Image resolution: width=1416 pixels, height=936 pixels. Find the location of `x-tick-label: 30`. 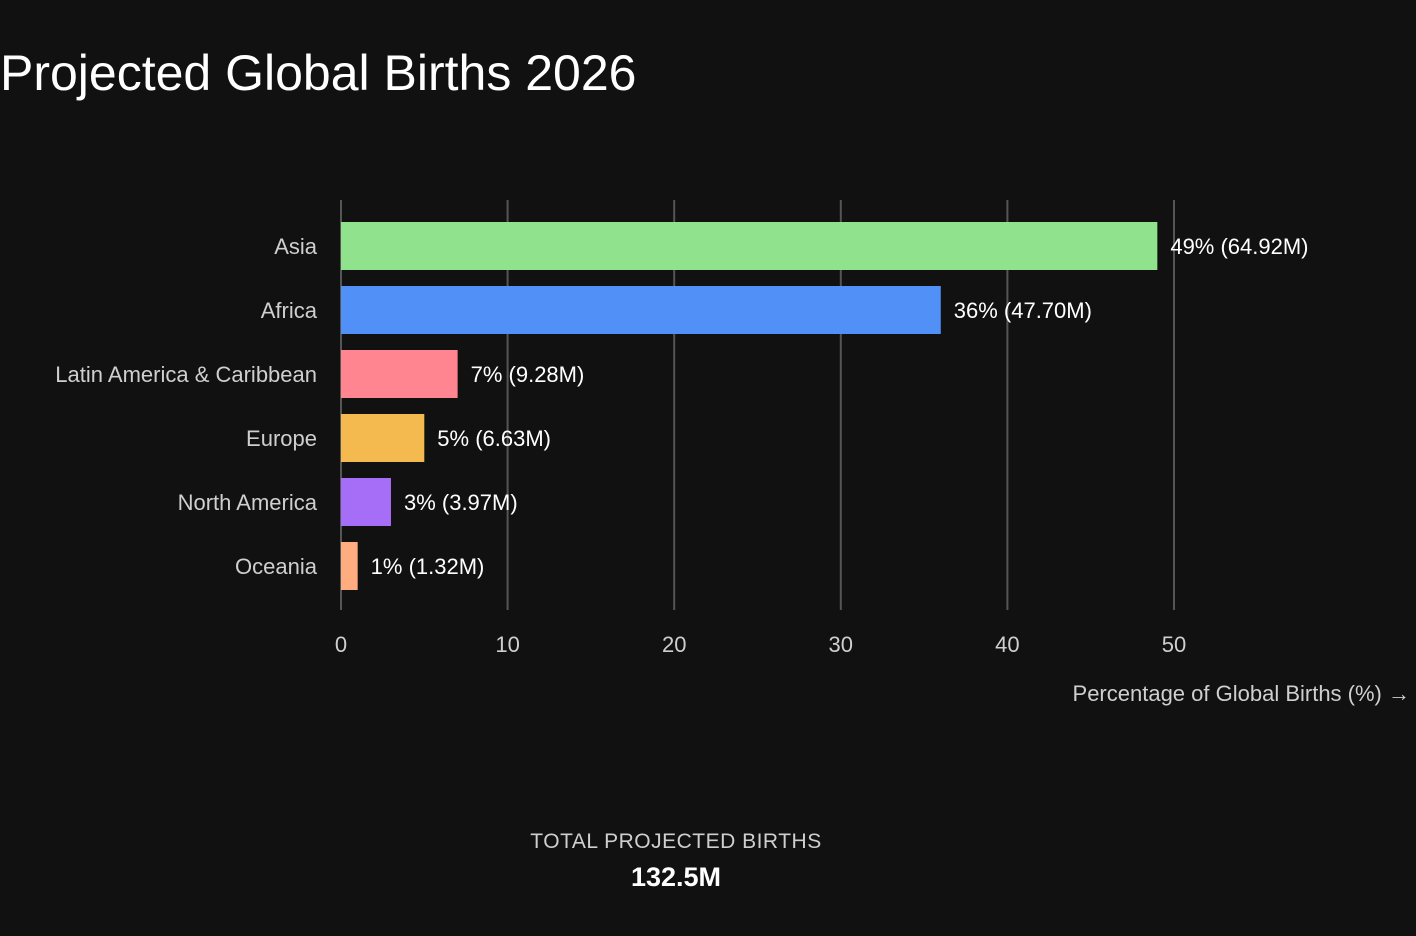

x-tick-label: 30 is located at coordinates (841, 644).